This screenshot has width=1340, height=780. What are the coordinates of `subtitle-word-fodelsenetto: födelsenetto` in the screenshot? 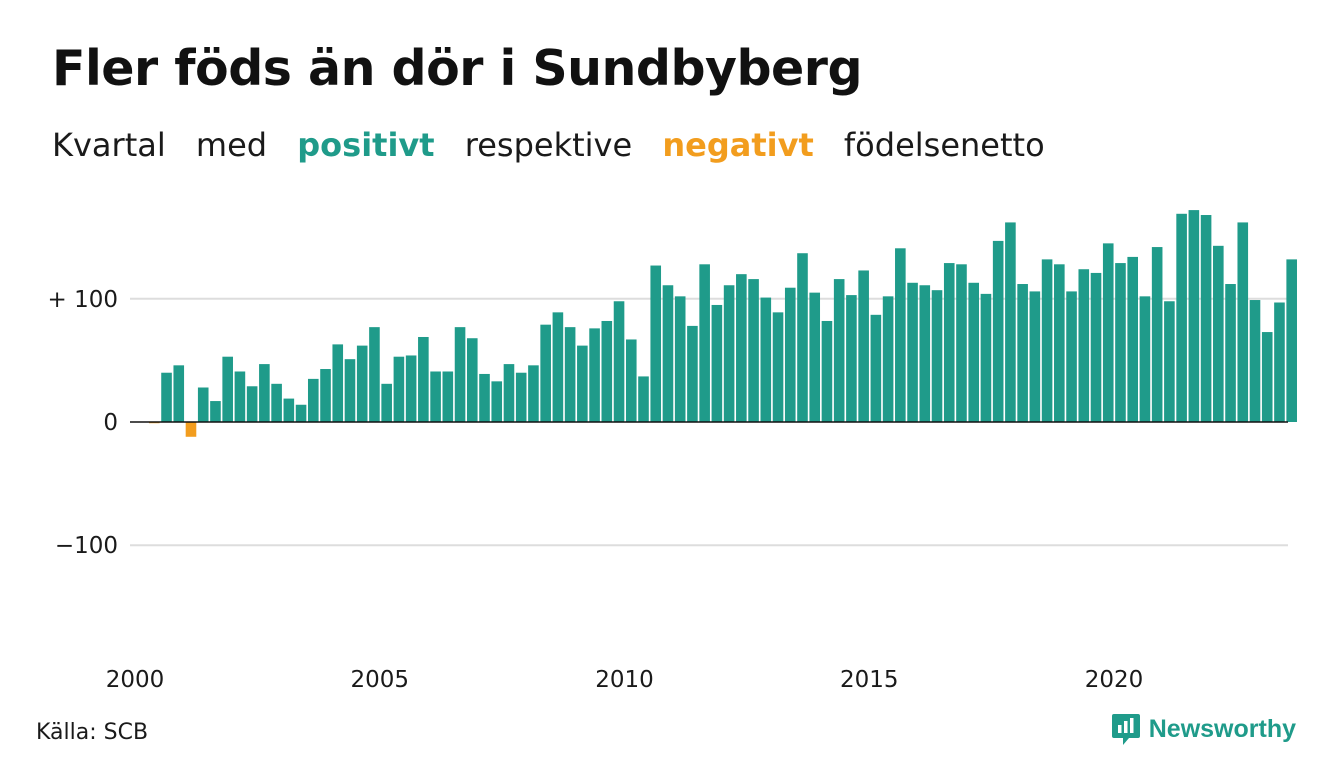 It's located at (944, 145).